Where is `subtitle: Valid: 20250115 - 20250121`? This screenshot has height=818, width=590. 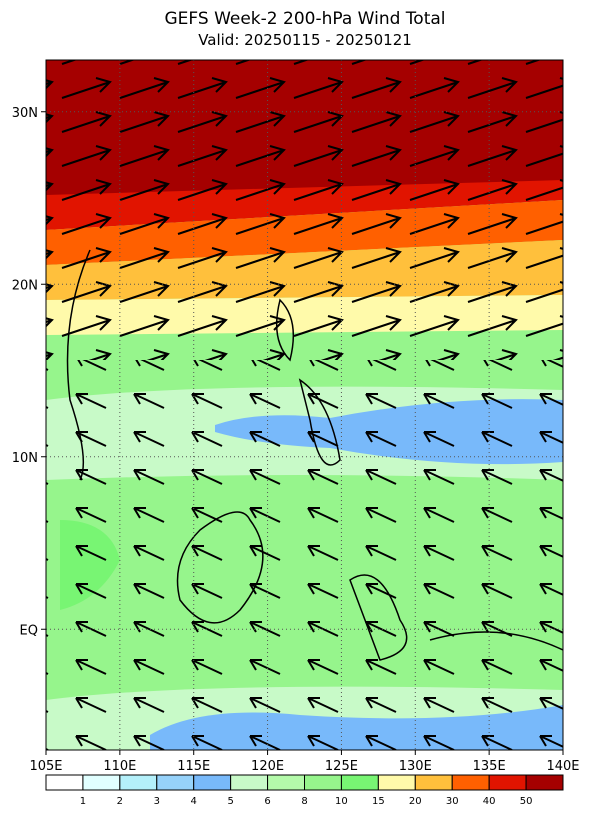 subtitle: Valid: 20250115 - 20250121 is located at coordinates (305, 40).